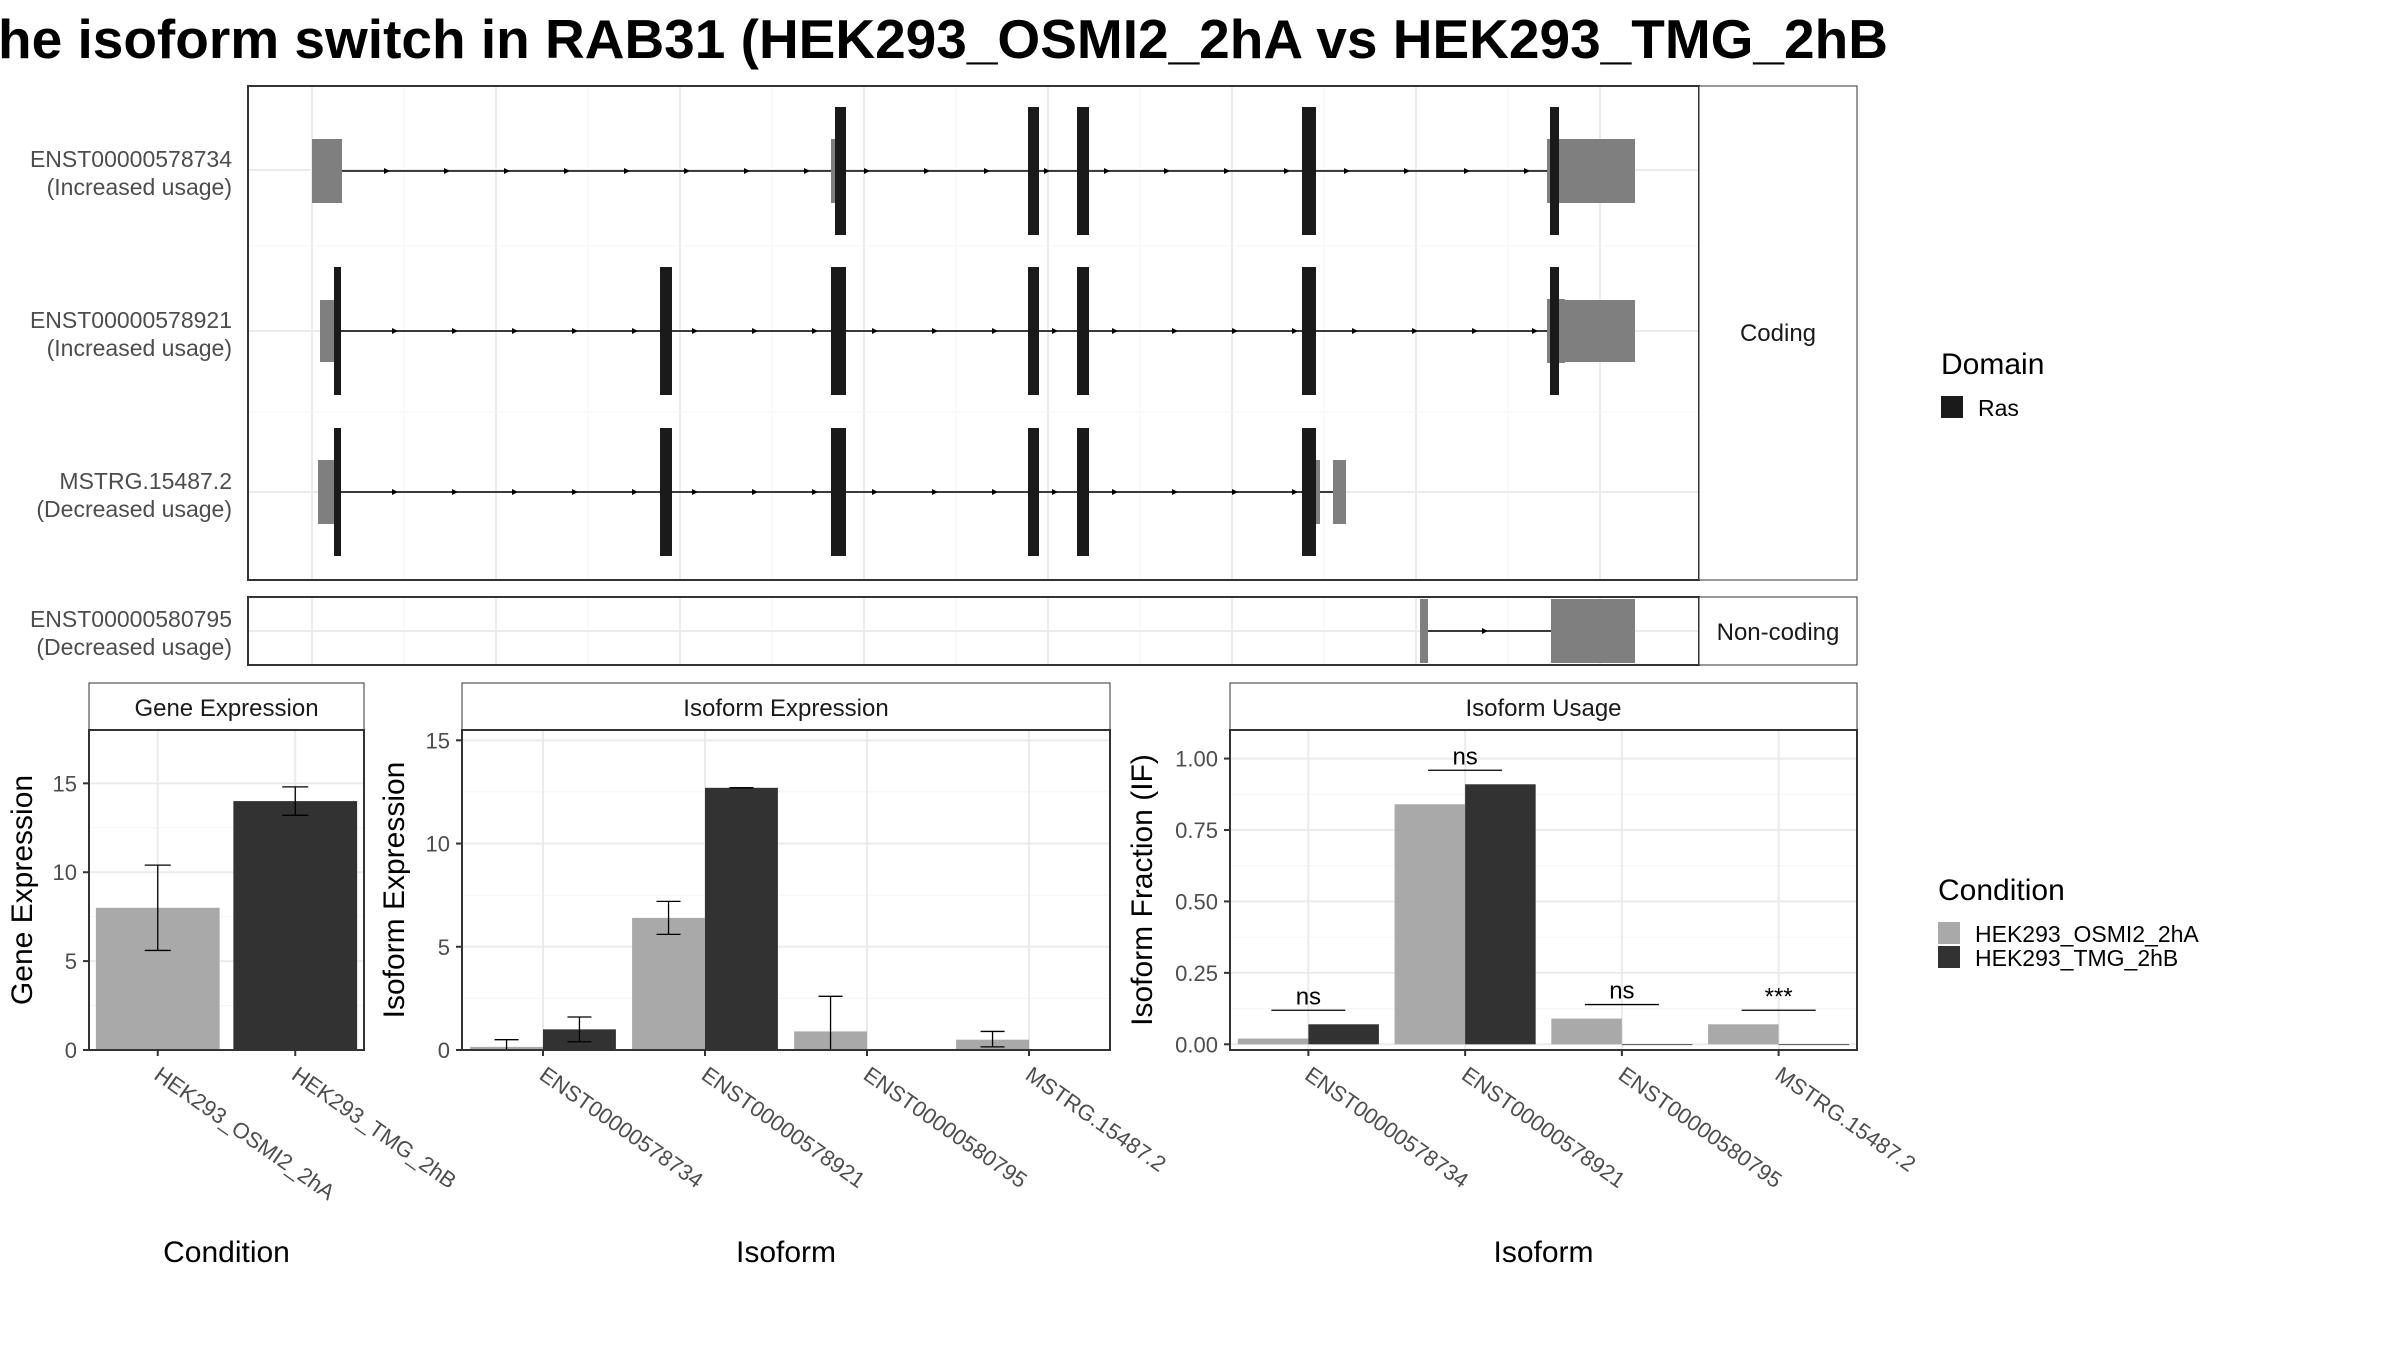 The image size is (2400, 1350). I want to click on transcript-label: ENST00000580795, so click(131, 619).